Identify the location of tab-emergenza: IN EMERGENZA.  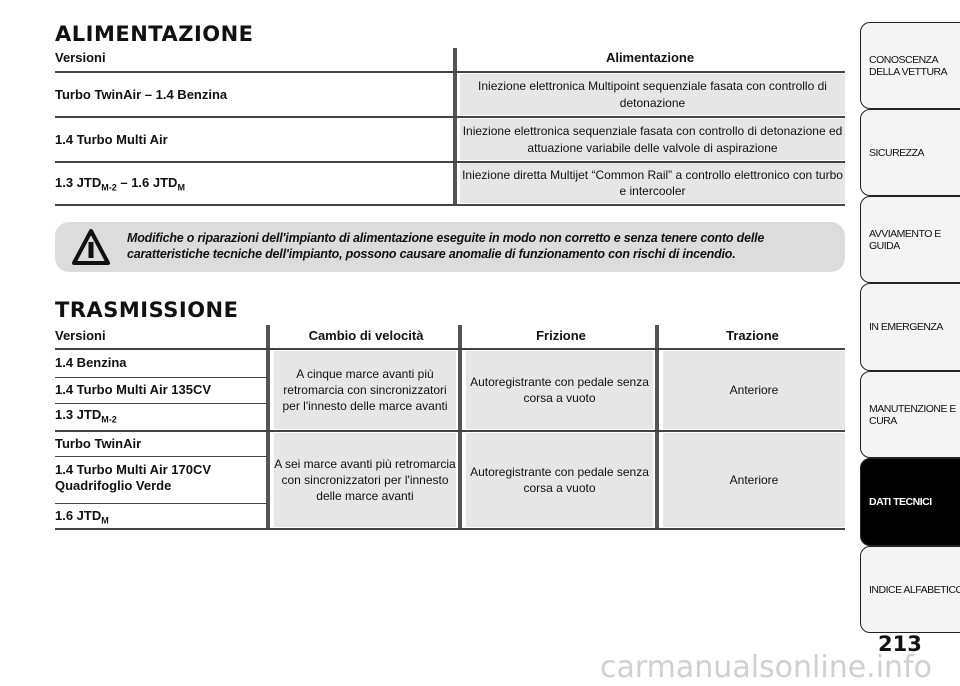
(910, 327).